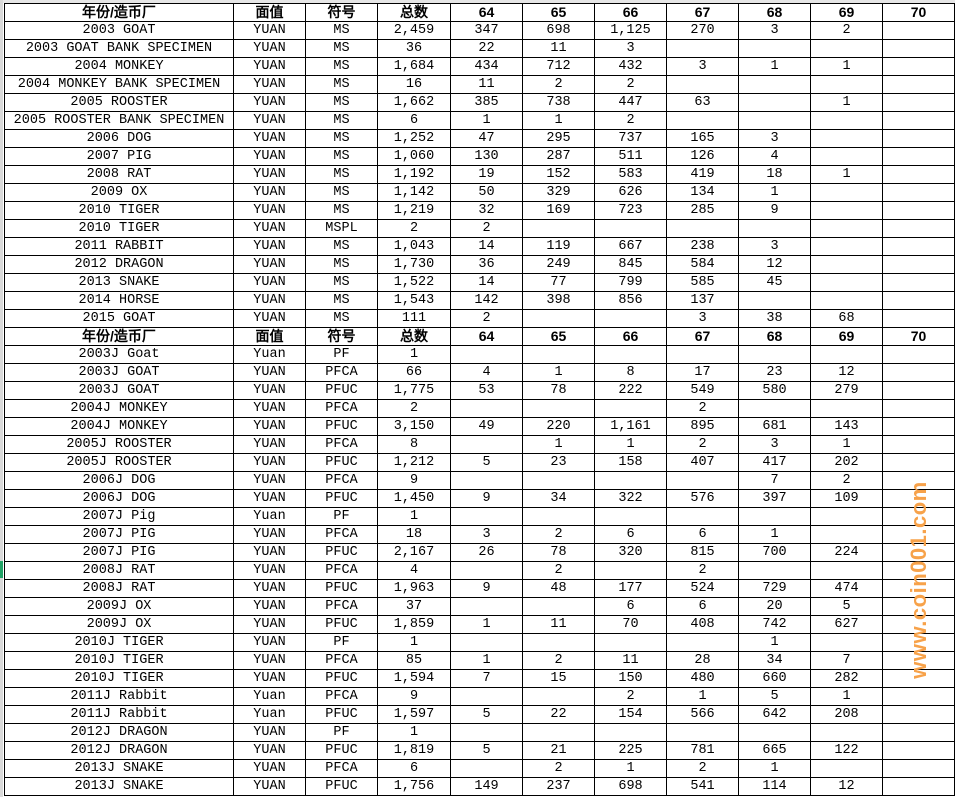  Describe the element at coordinates (119, 264) in the screenshot. I see `cell-year-mint: 2012 DRAGON` at that location.